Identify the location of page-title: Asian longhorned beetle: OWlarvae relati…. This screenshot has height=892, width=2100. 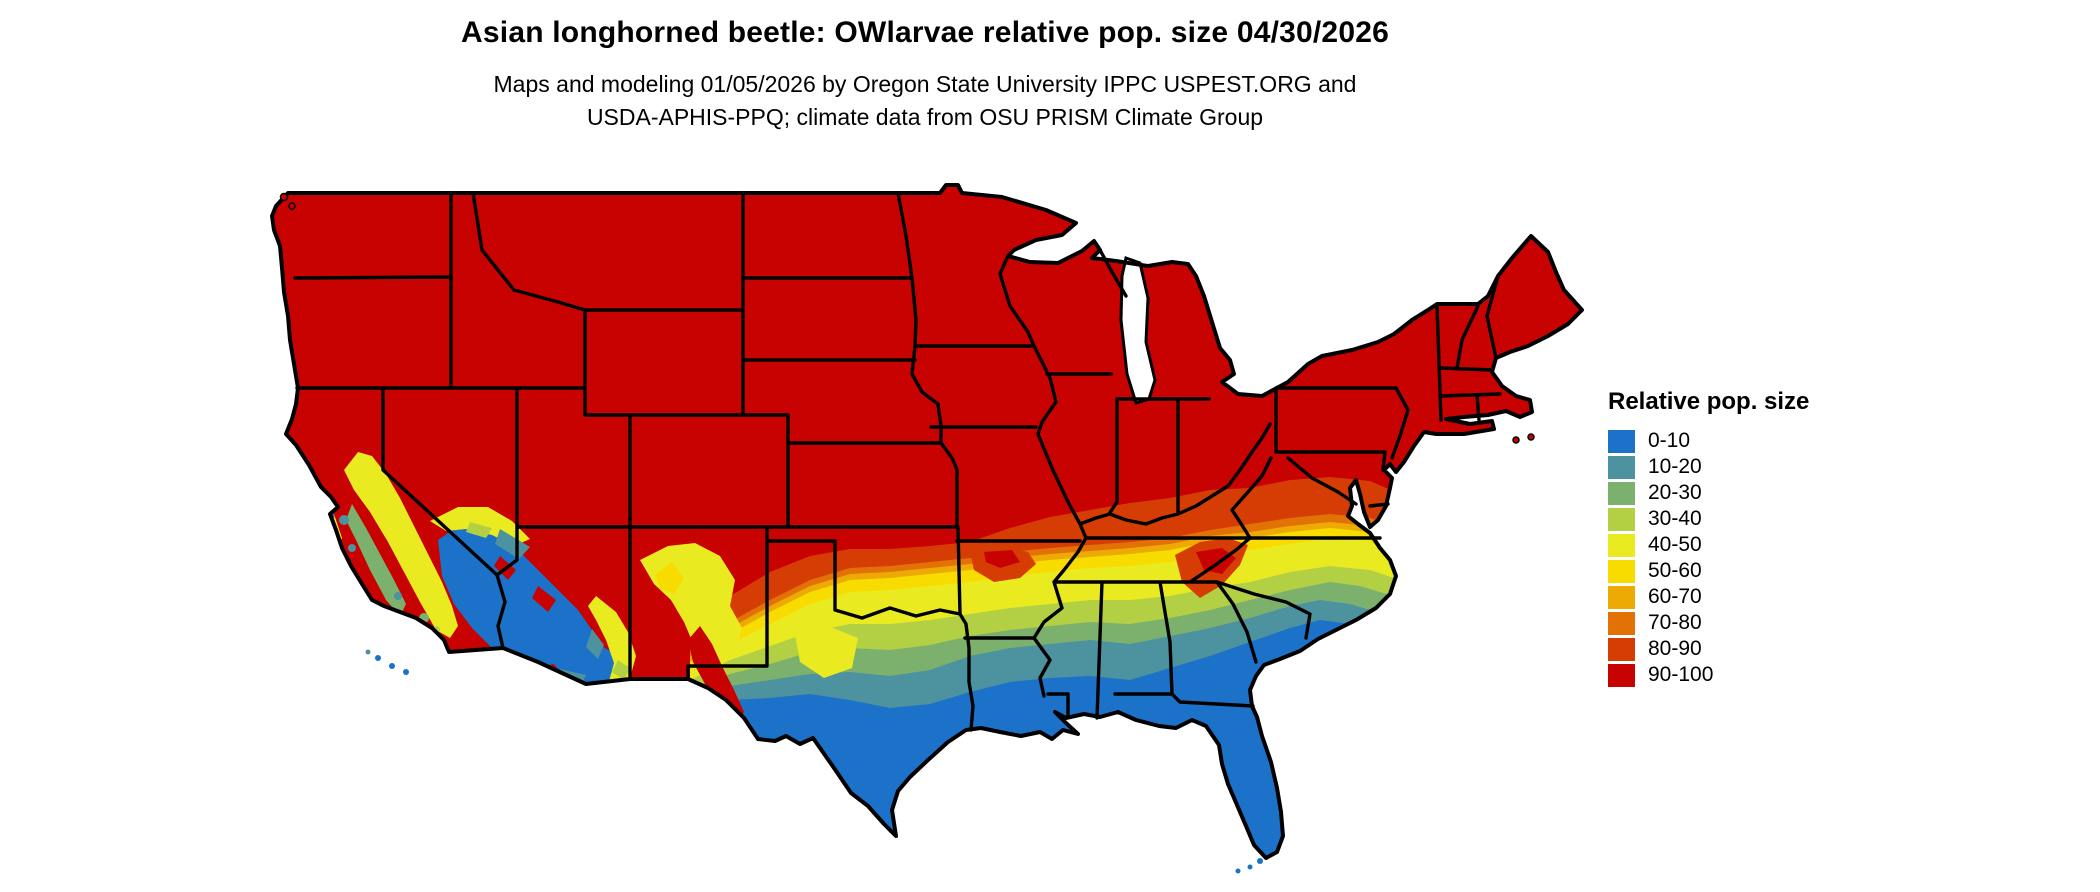
(925, 32).